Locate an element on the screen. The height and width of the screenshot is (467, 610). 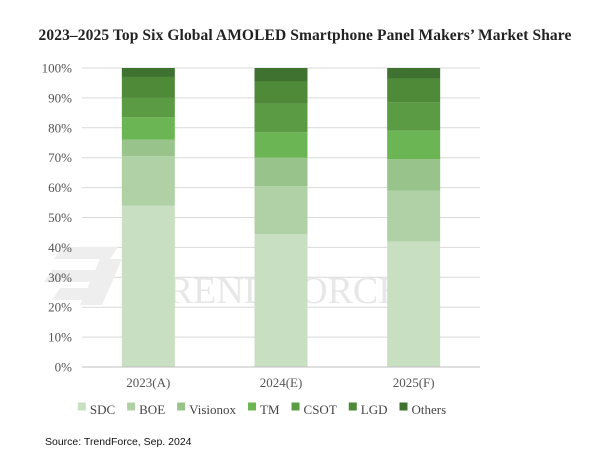
x-tick-label: 2025(F) is located at coordinates (414, 382).